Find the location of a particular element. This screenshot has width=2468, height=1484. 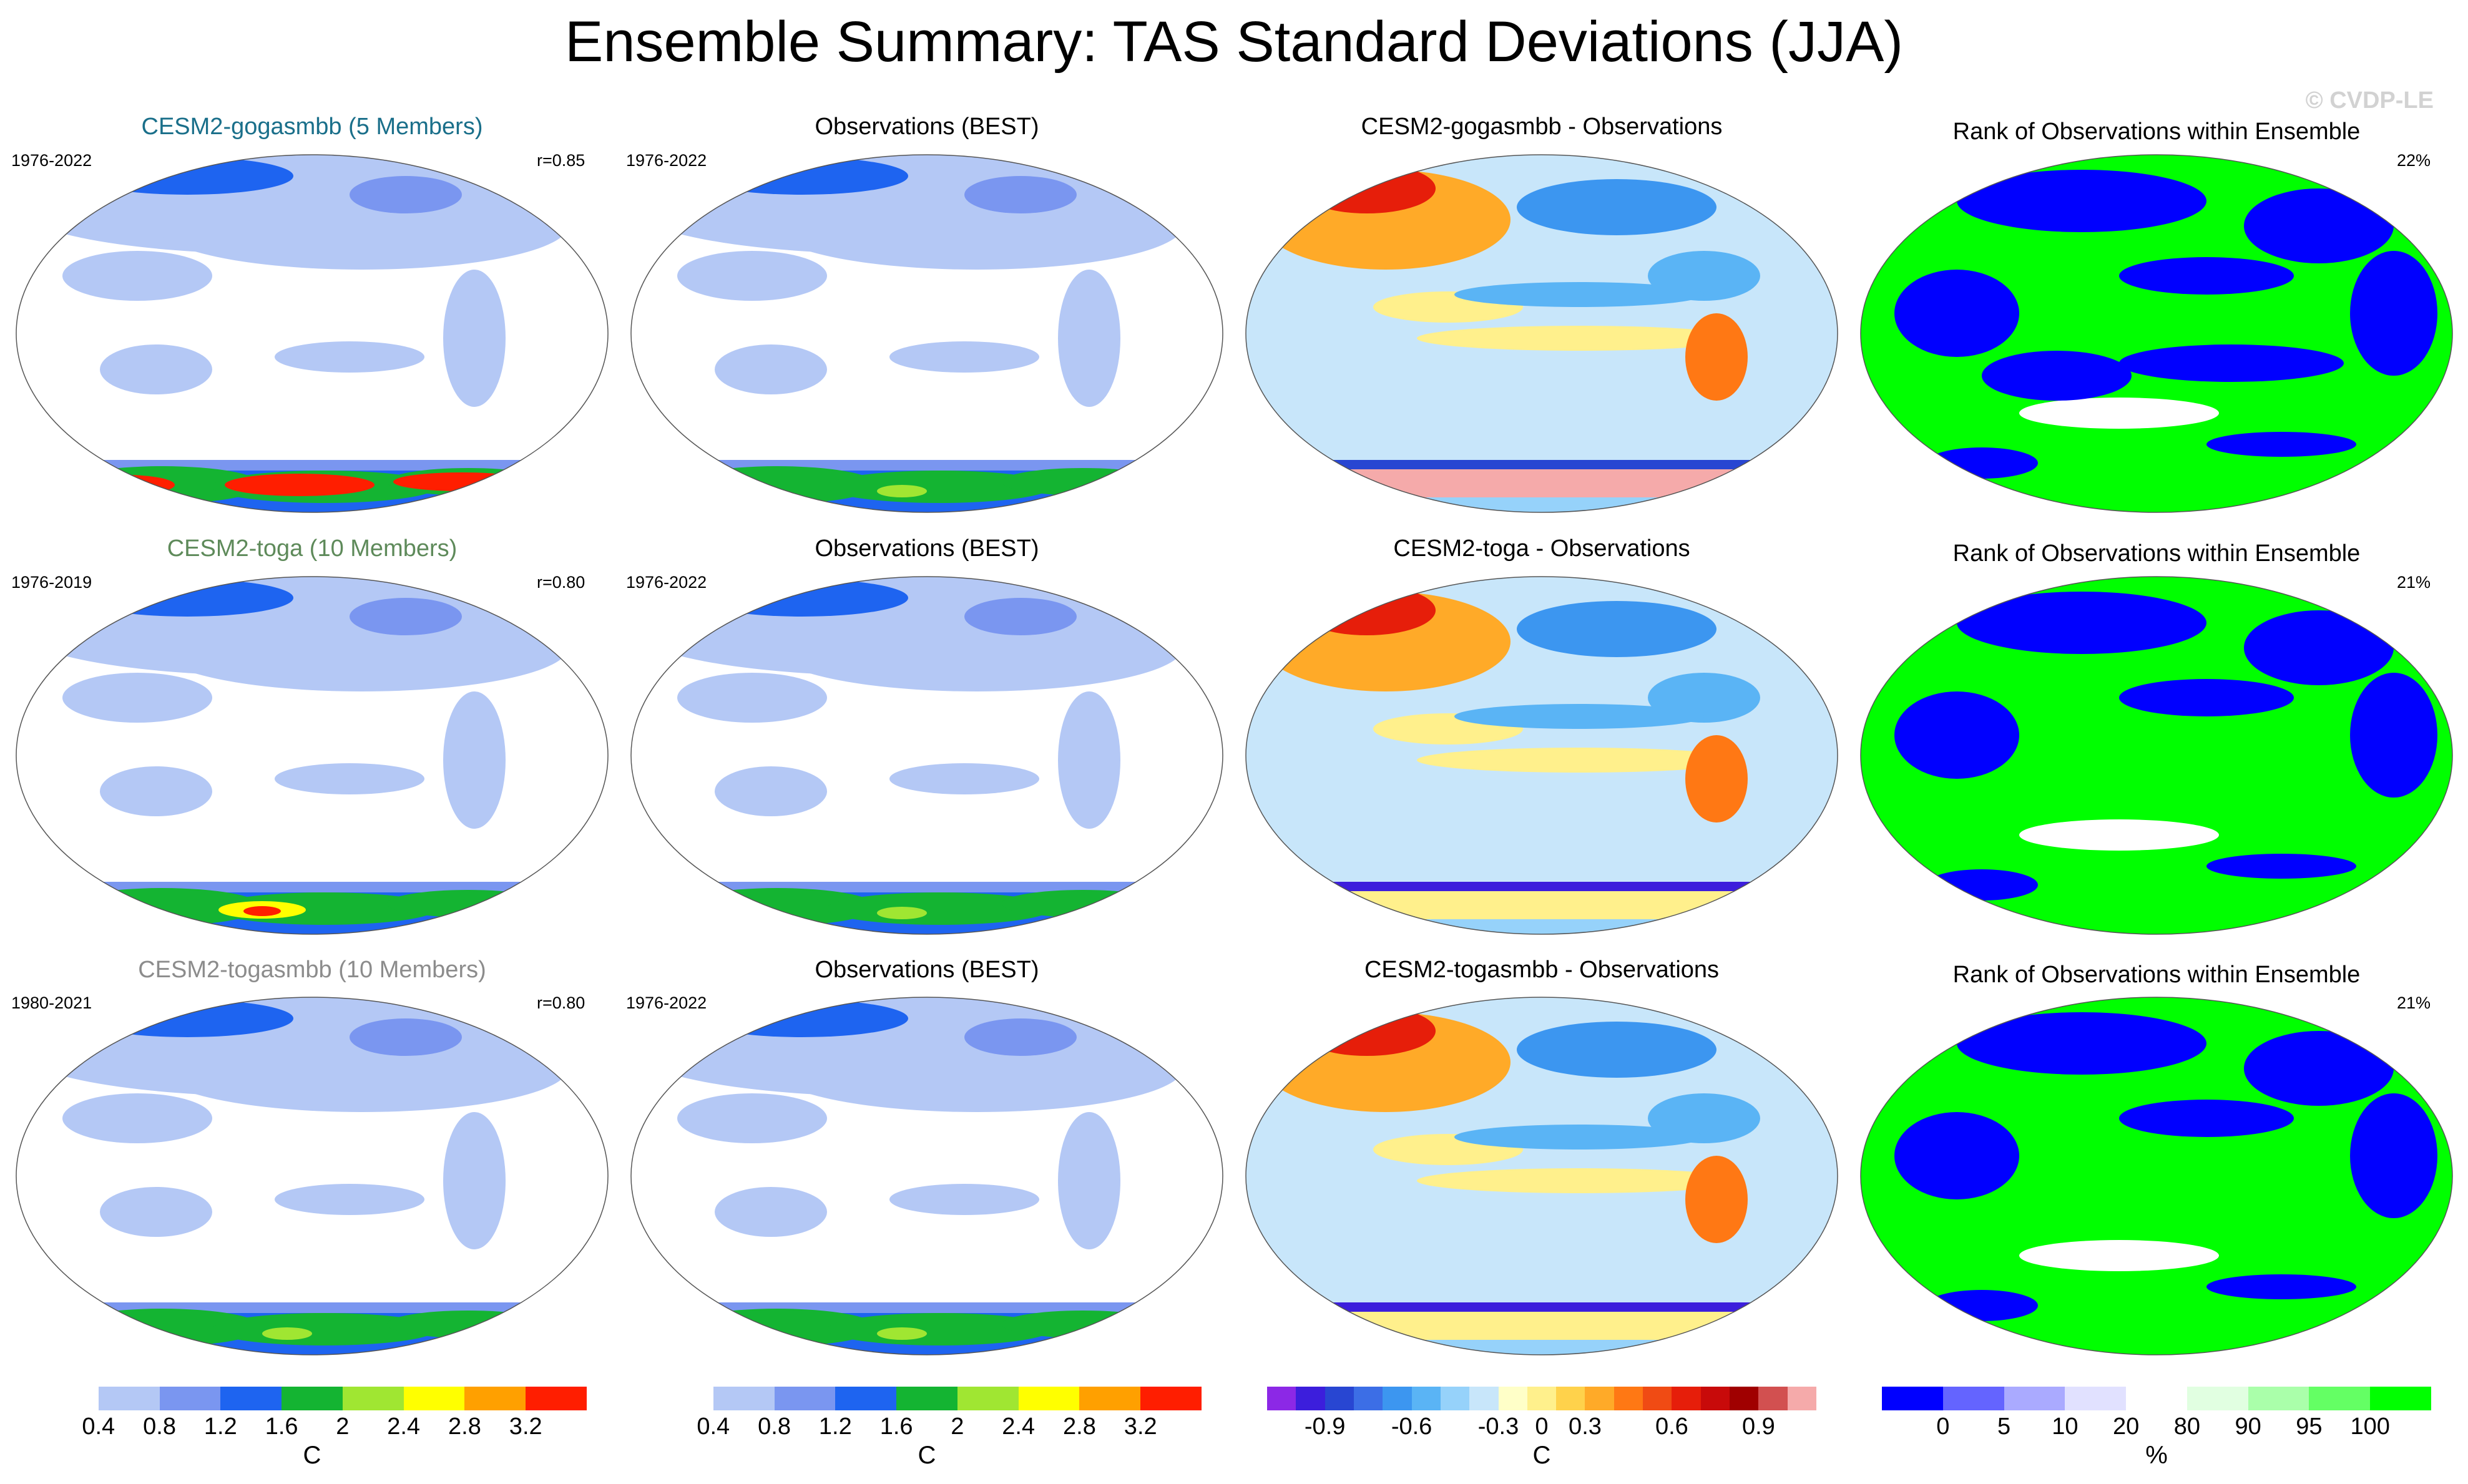

colorbar-rank-unit: % is located at coordinates (2157, 1455).